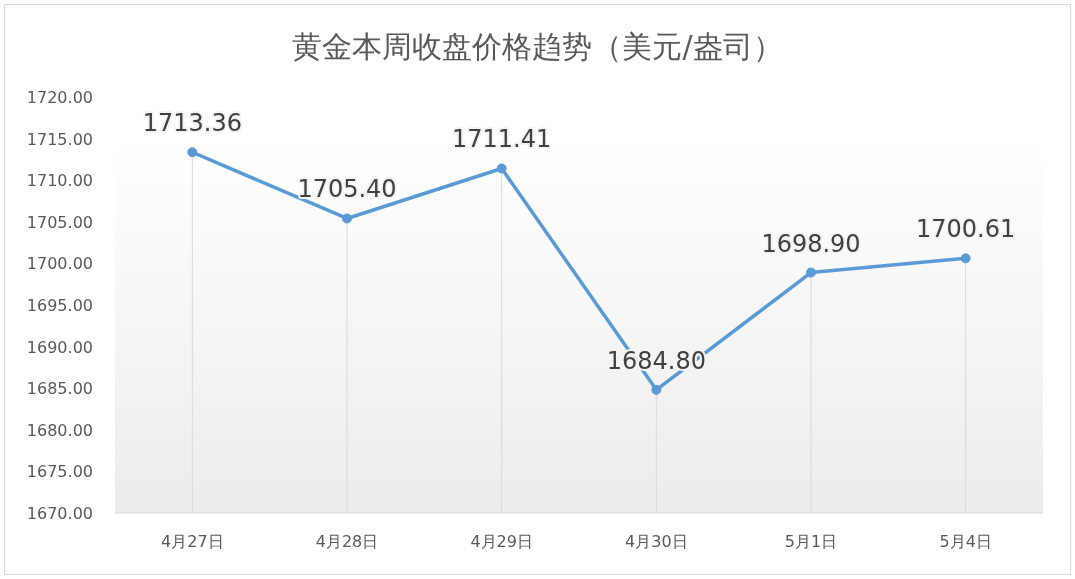  I want to click on y-tick-label: 1690.00, so click(59, 347).